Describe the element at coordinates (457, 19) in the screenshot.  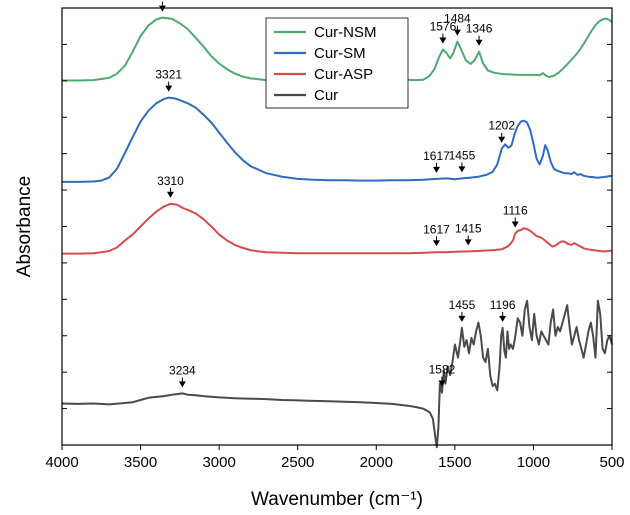
I see `annotation-label: 1484` at that location.